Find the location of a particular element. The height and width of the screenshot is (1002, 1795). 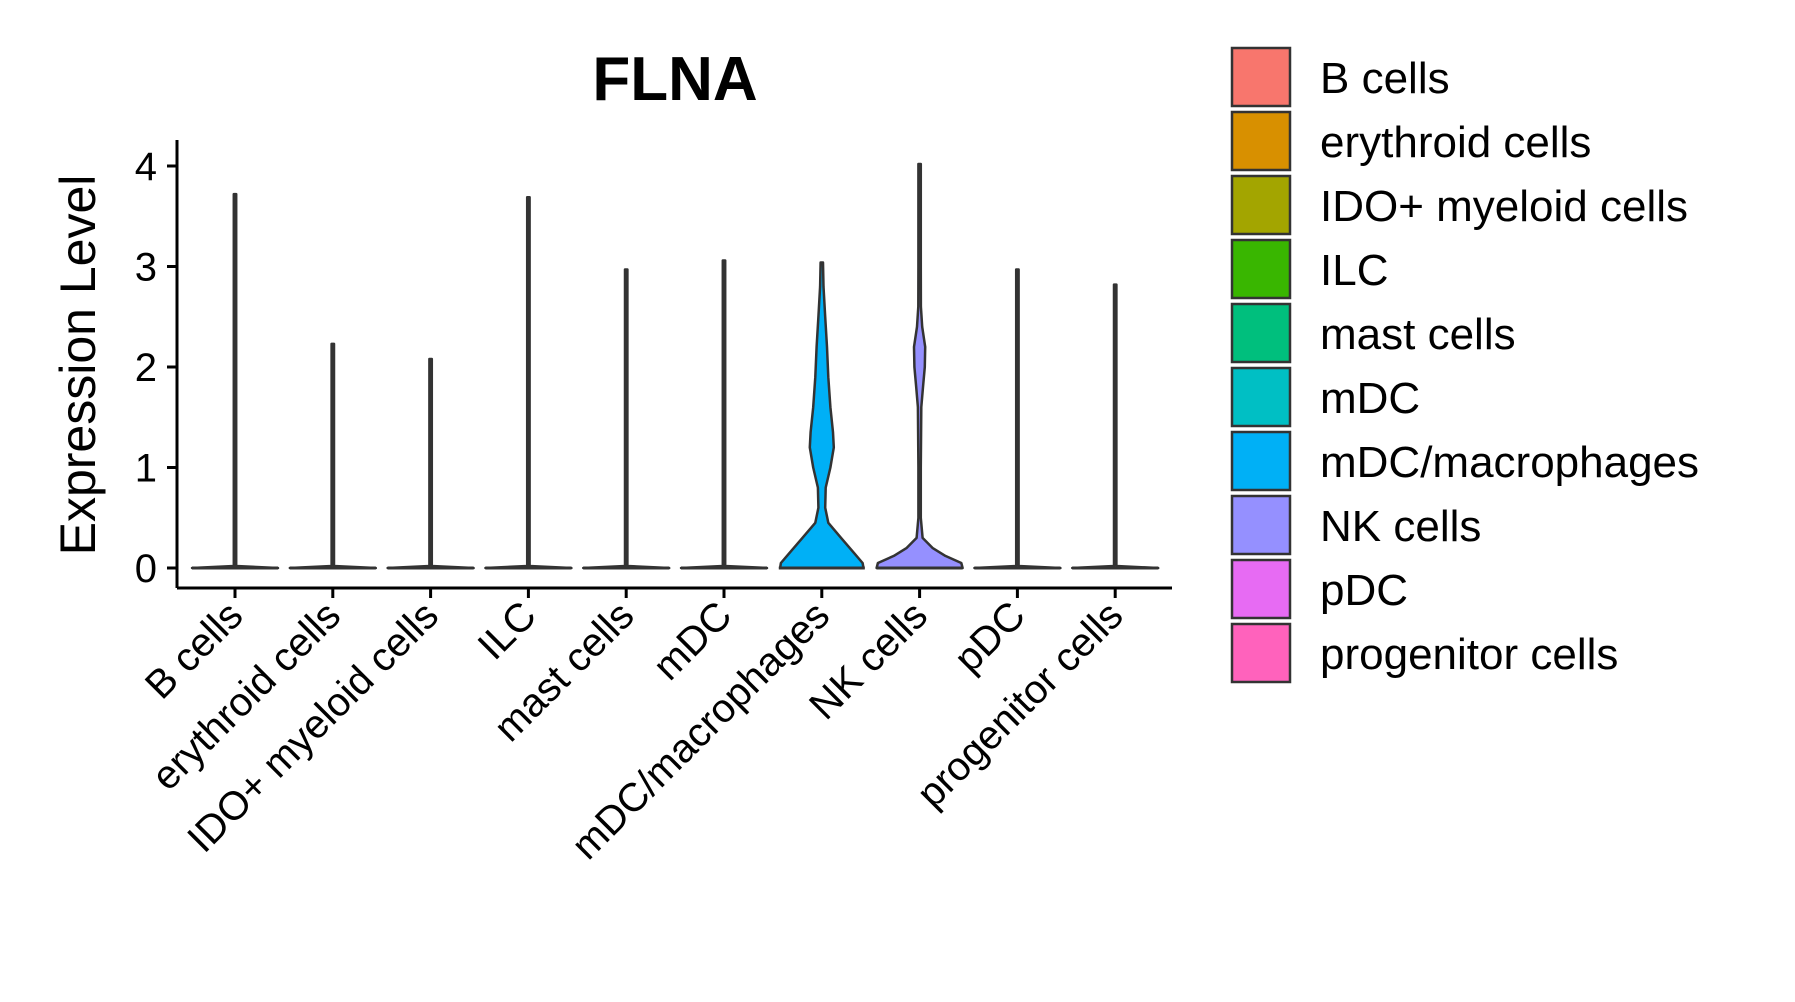

legend-item: mDC/macrophages is located at coordinates (1464, 461).